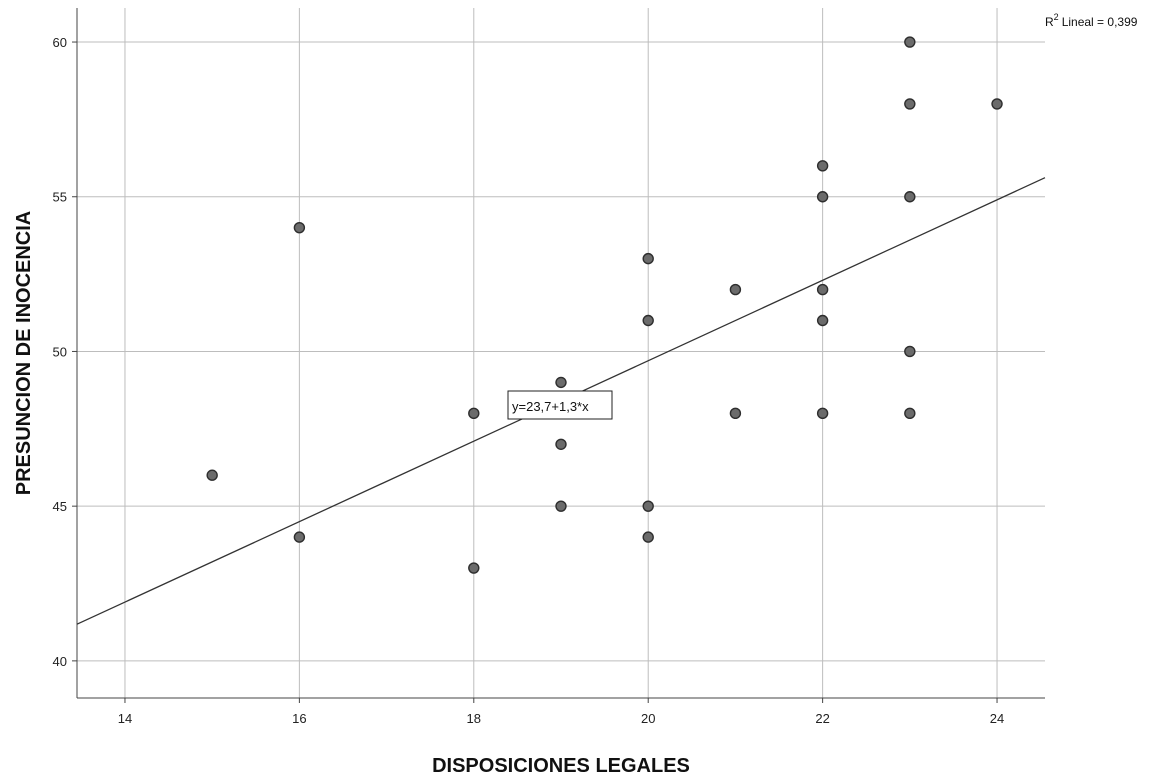  I want to click on y-tick-label: 45, so click(60, 506).